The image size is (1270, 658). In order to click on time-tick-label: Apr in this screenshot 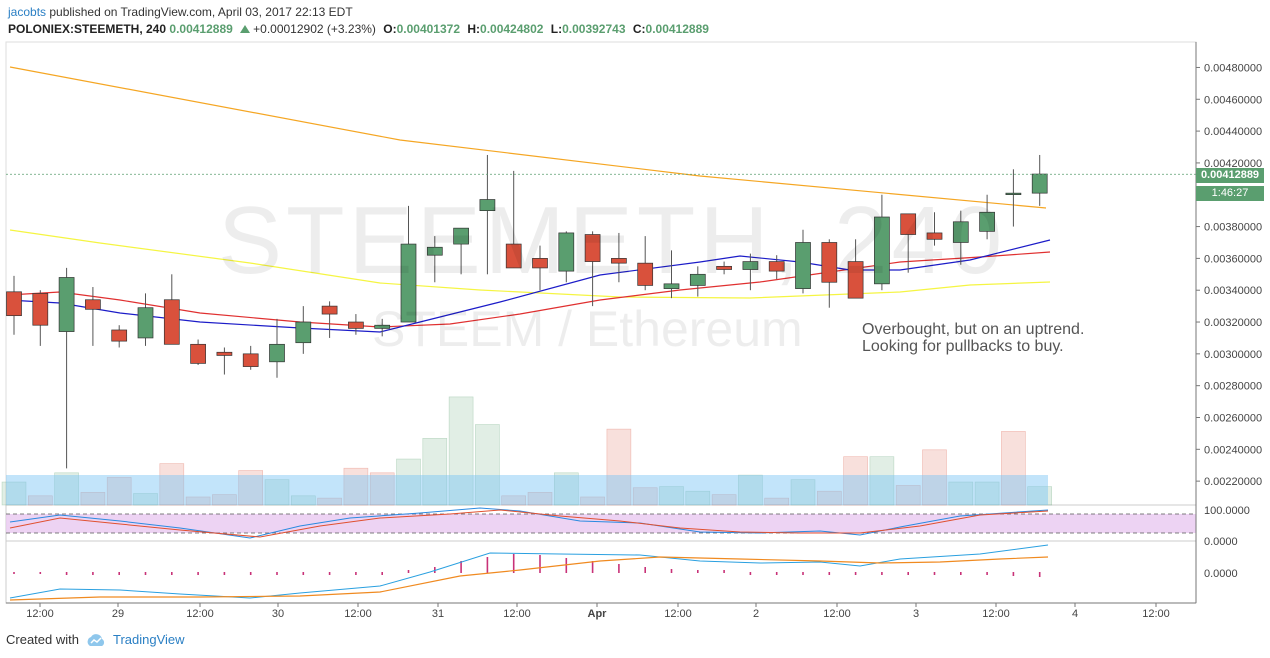, I will do `click(598, 614)`.